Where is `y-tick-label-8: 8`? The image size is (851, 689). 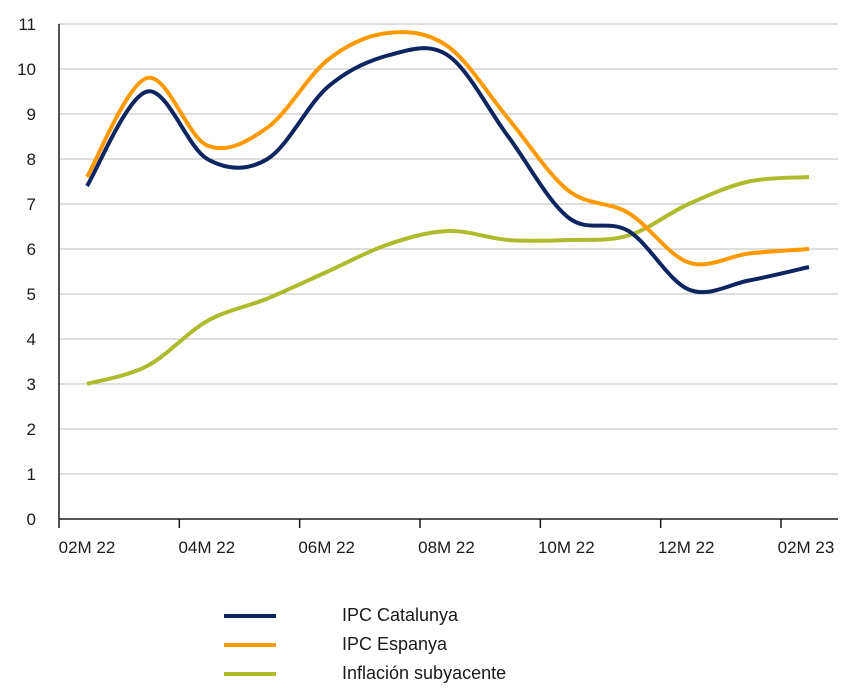 y-tick-label-8: 8 is located at coordinates (31, 159).